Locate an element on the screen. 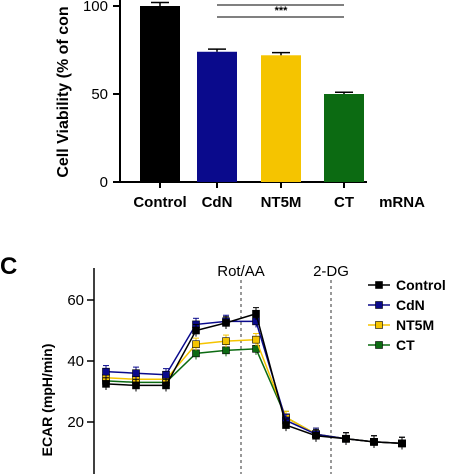 The image size is (474, 474). y-tick-label: 60 is located at coordinates (75, 300).